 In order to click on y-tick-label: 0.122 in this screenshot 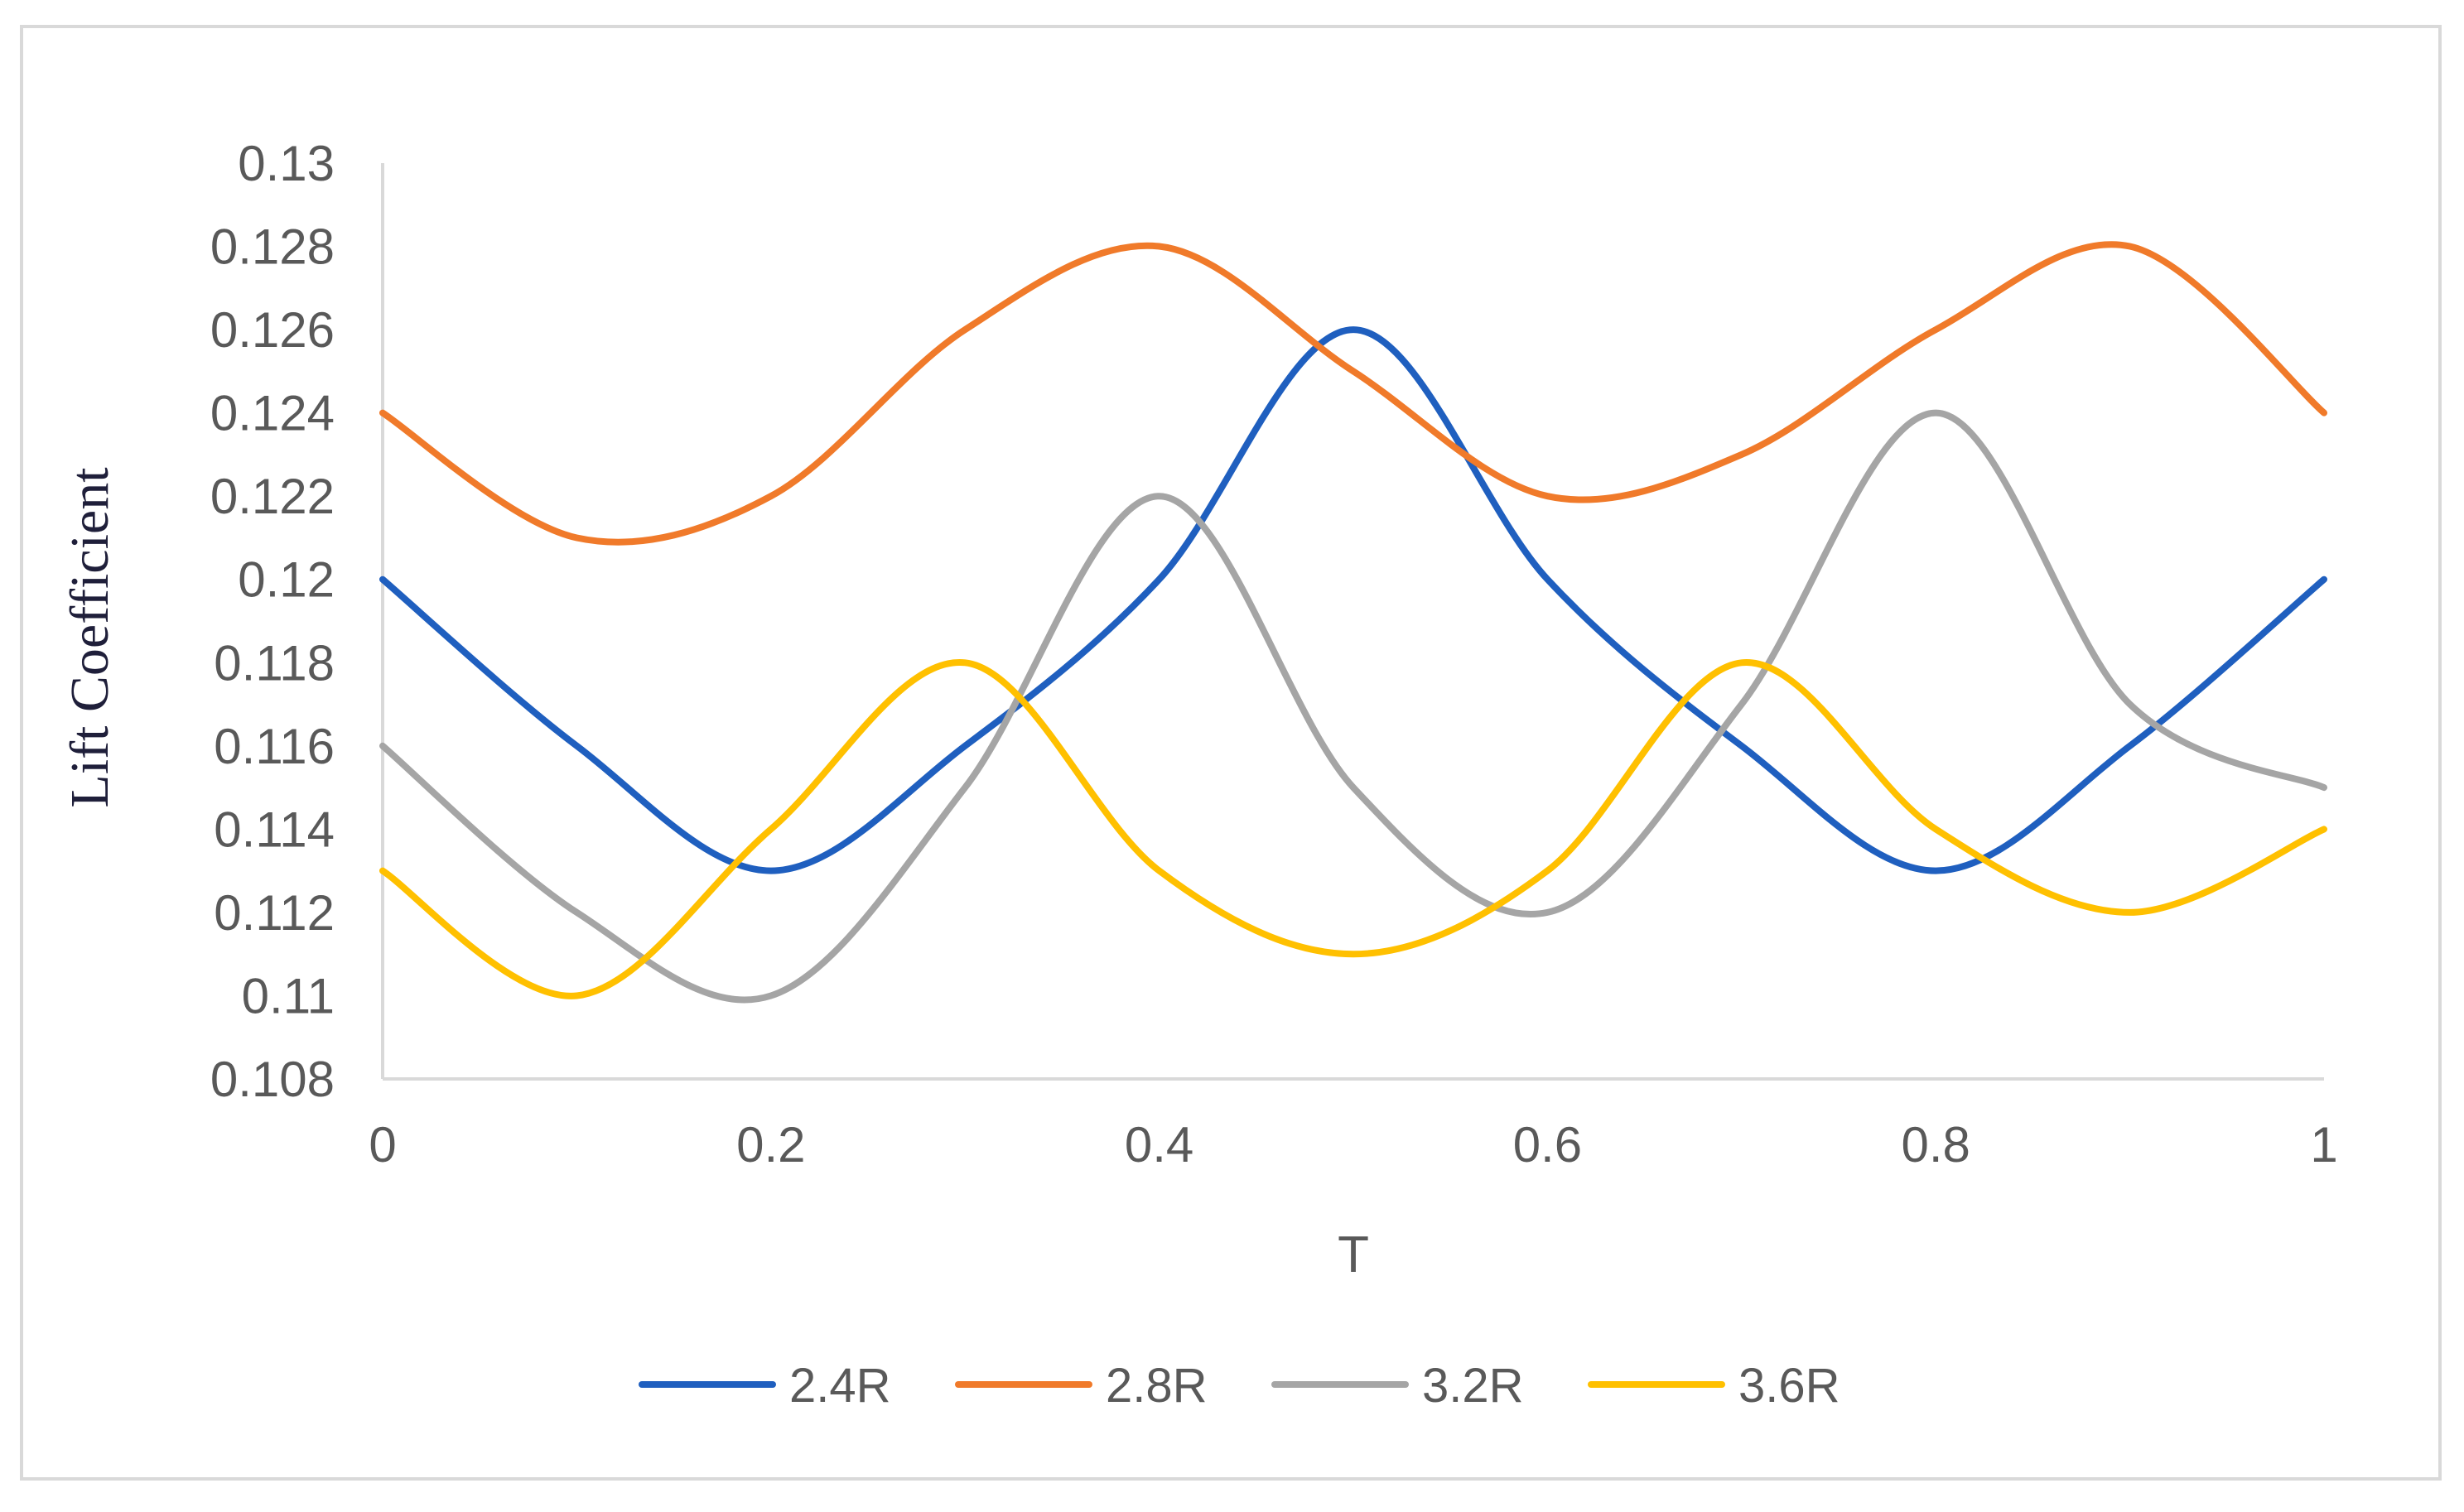, I will do `click(272, 496)`.